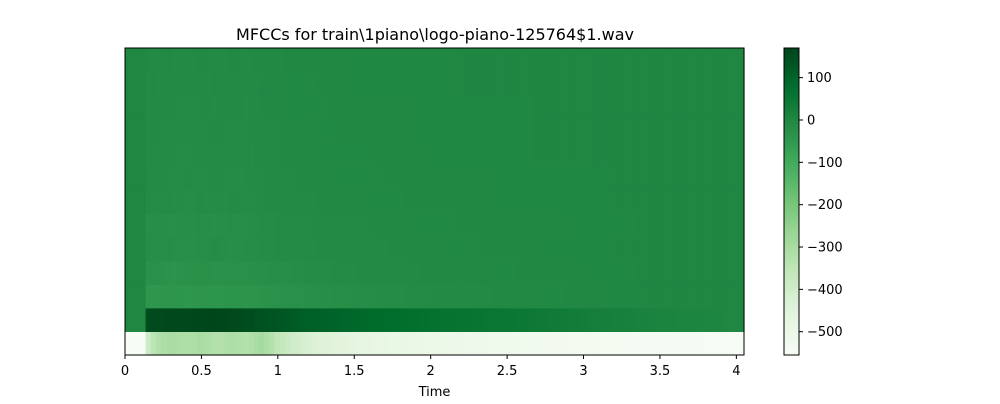 Image resolution: width=1000 pixels, height=404 pixels. What do you see at coordinates (125, 371) in the screenshot?
I see `x-tick-label: 0` at bounding box center [125, 371].